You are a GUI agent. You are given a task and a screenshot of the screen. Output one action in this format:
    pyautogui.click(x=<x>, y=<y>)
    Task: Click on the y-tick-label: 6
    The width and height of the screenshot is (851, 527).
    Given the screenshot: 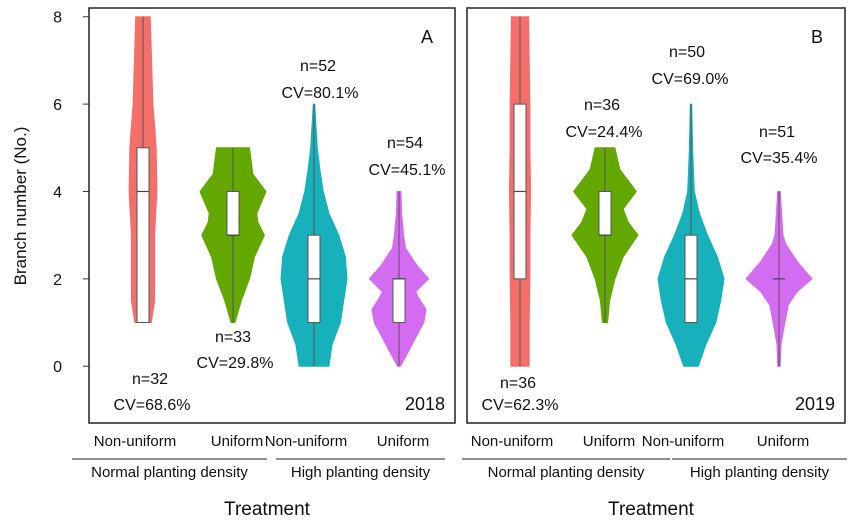 What is the action you would take?
    pyautogui.click(x=57, y=105)
    